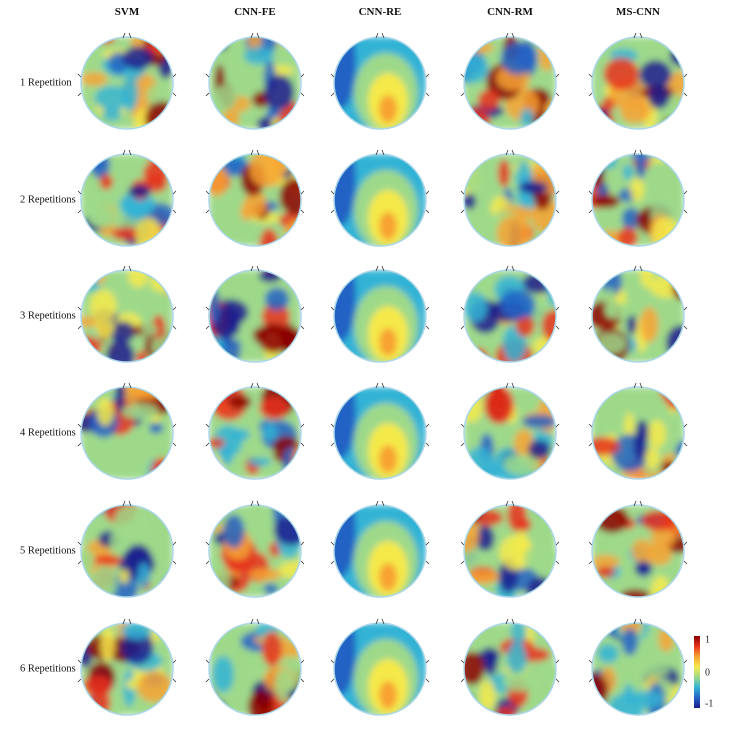 The width and height of the screenshot is (734, 734). I want to click on column-title: CNN-RM, so click(510, 12).